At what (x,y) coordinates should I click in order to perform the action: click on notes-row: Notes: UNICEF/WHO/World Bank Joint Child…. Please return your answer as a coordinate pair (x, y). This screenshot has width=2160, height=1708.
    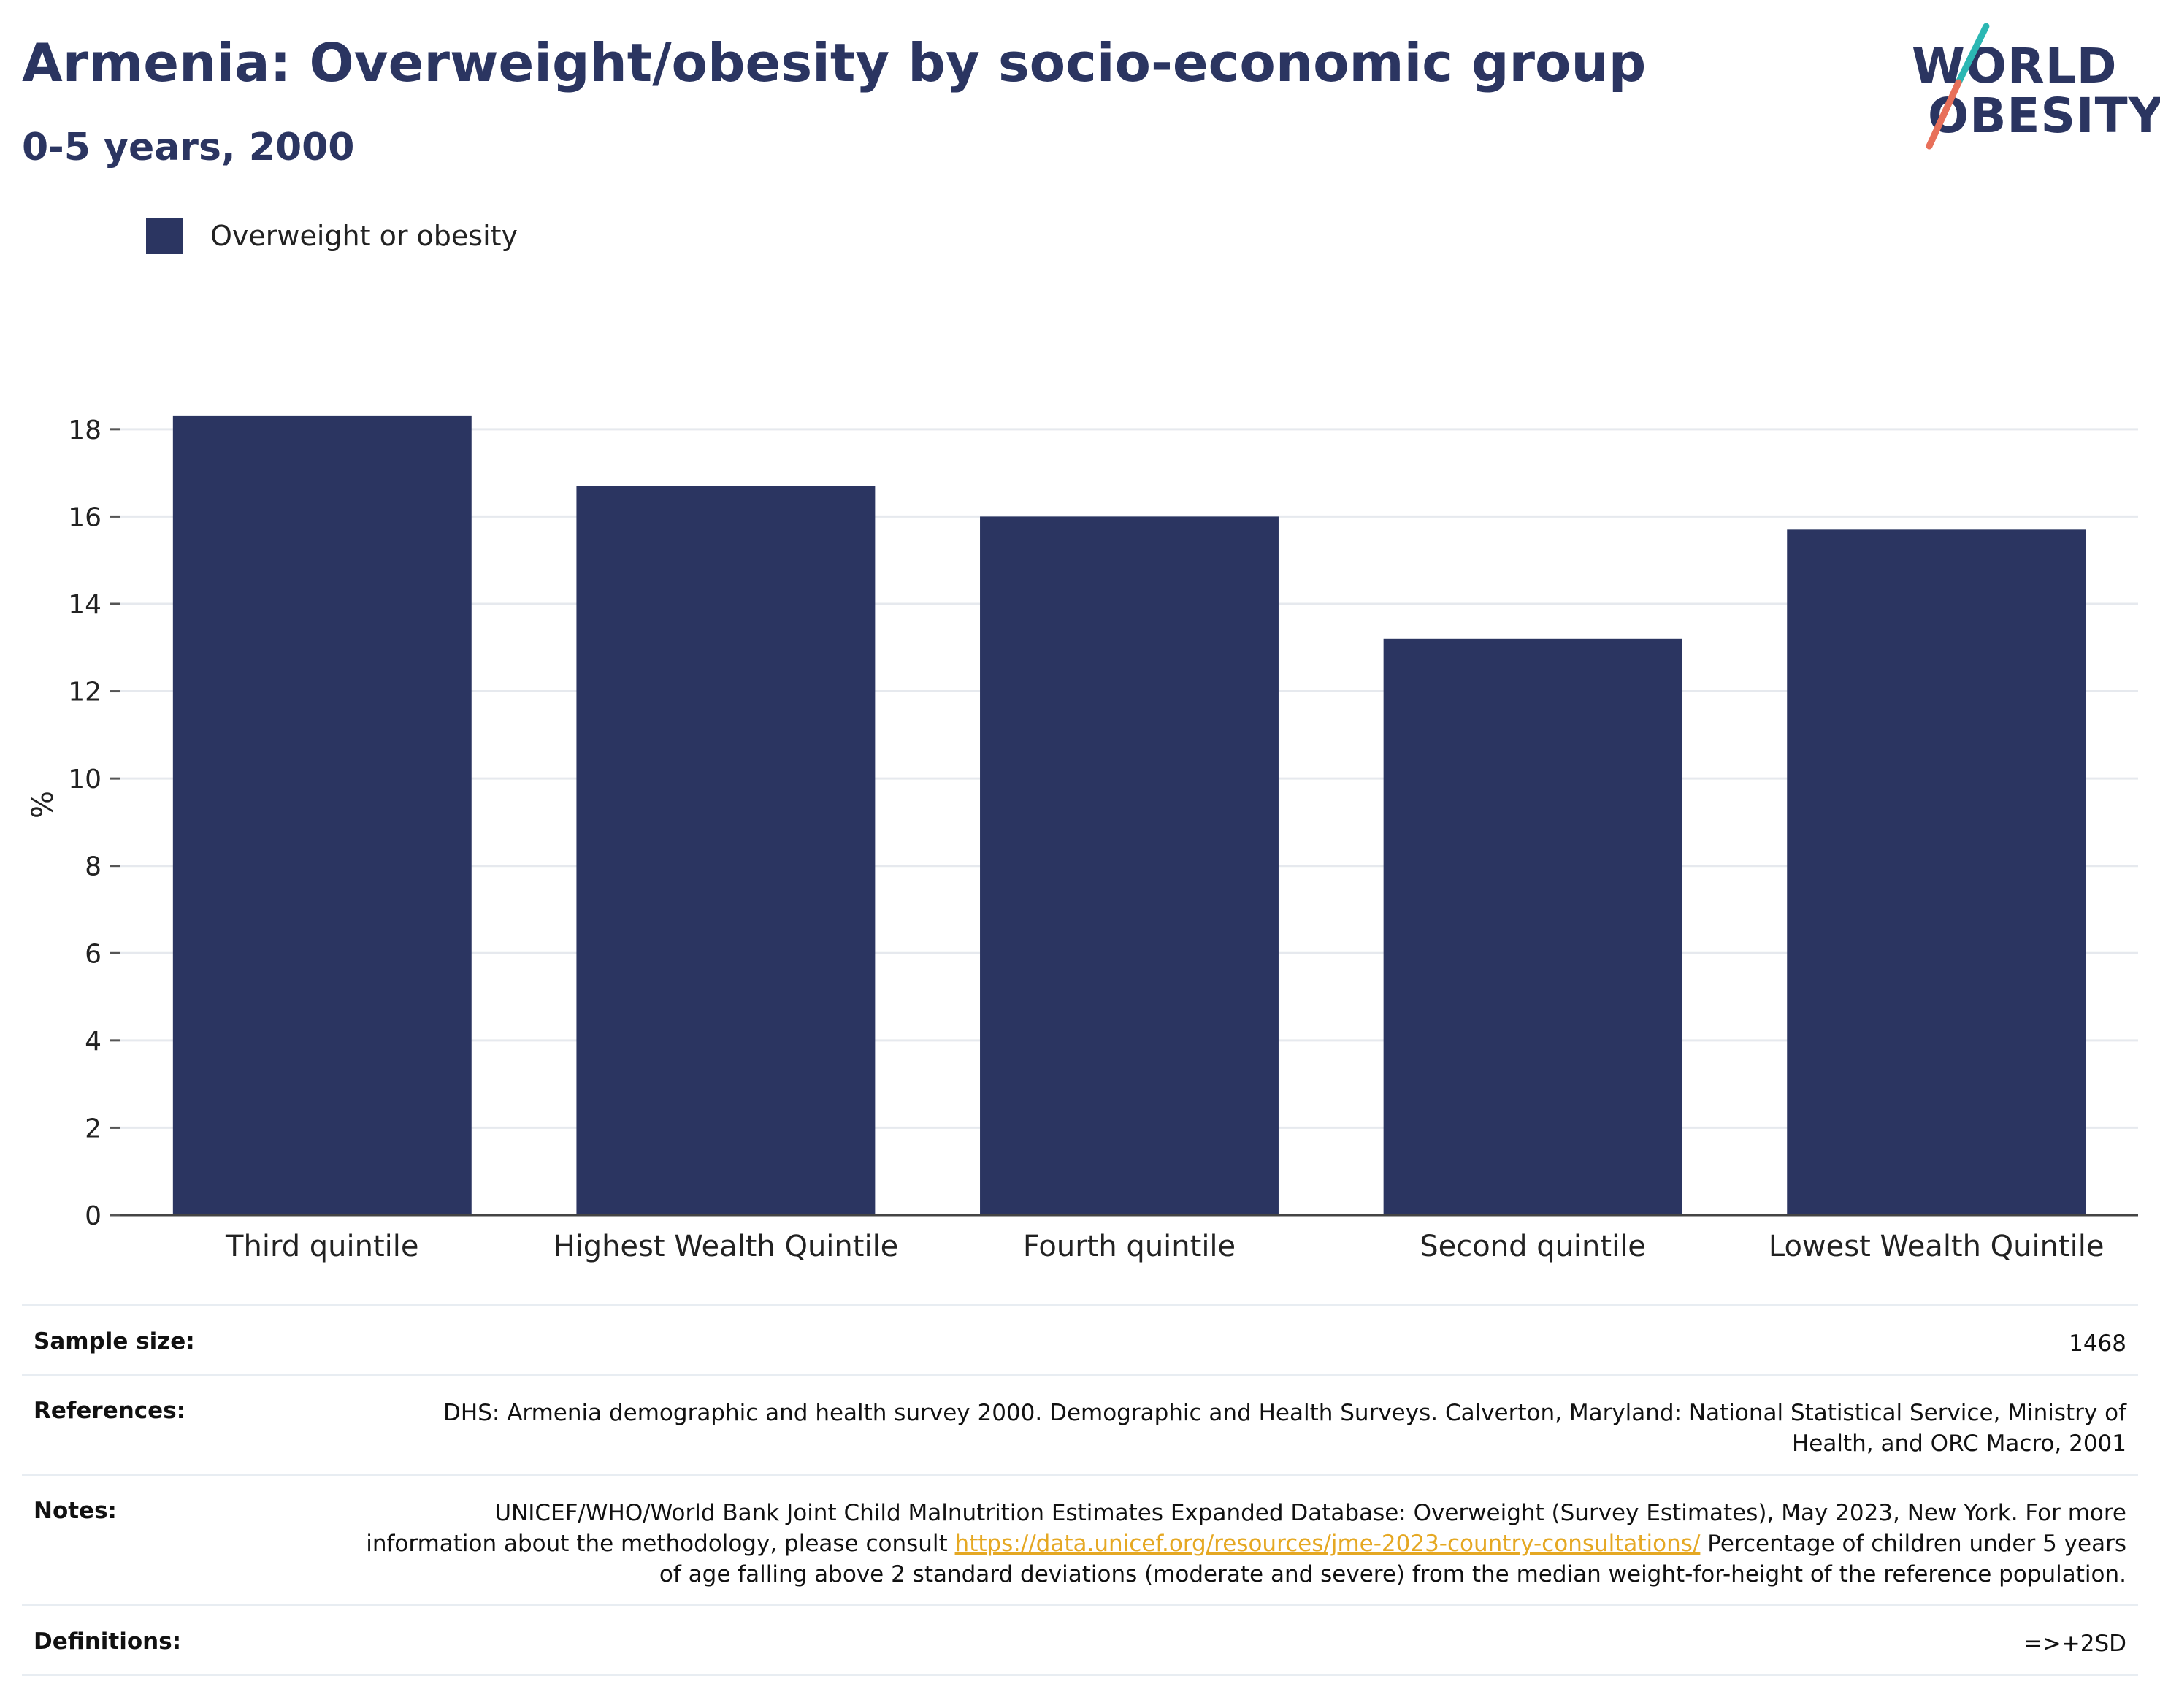
    Looking at the image, I should click on (1080, 1540).